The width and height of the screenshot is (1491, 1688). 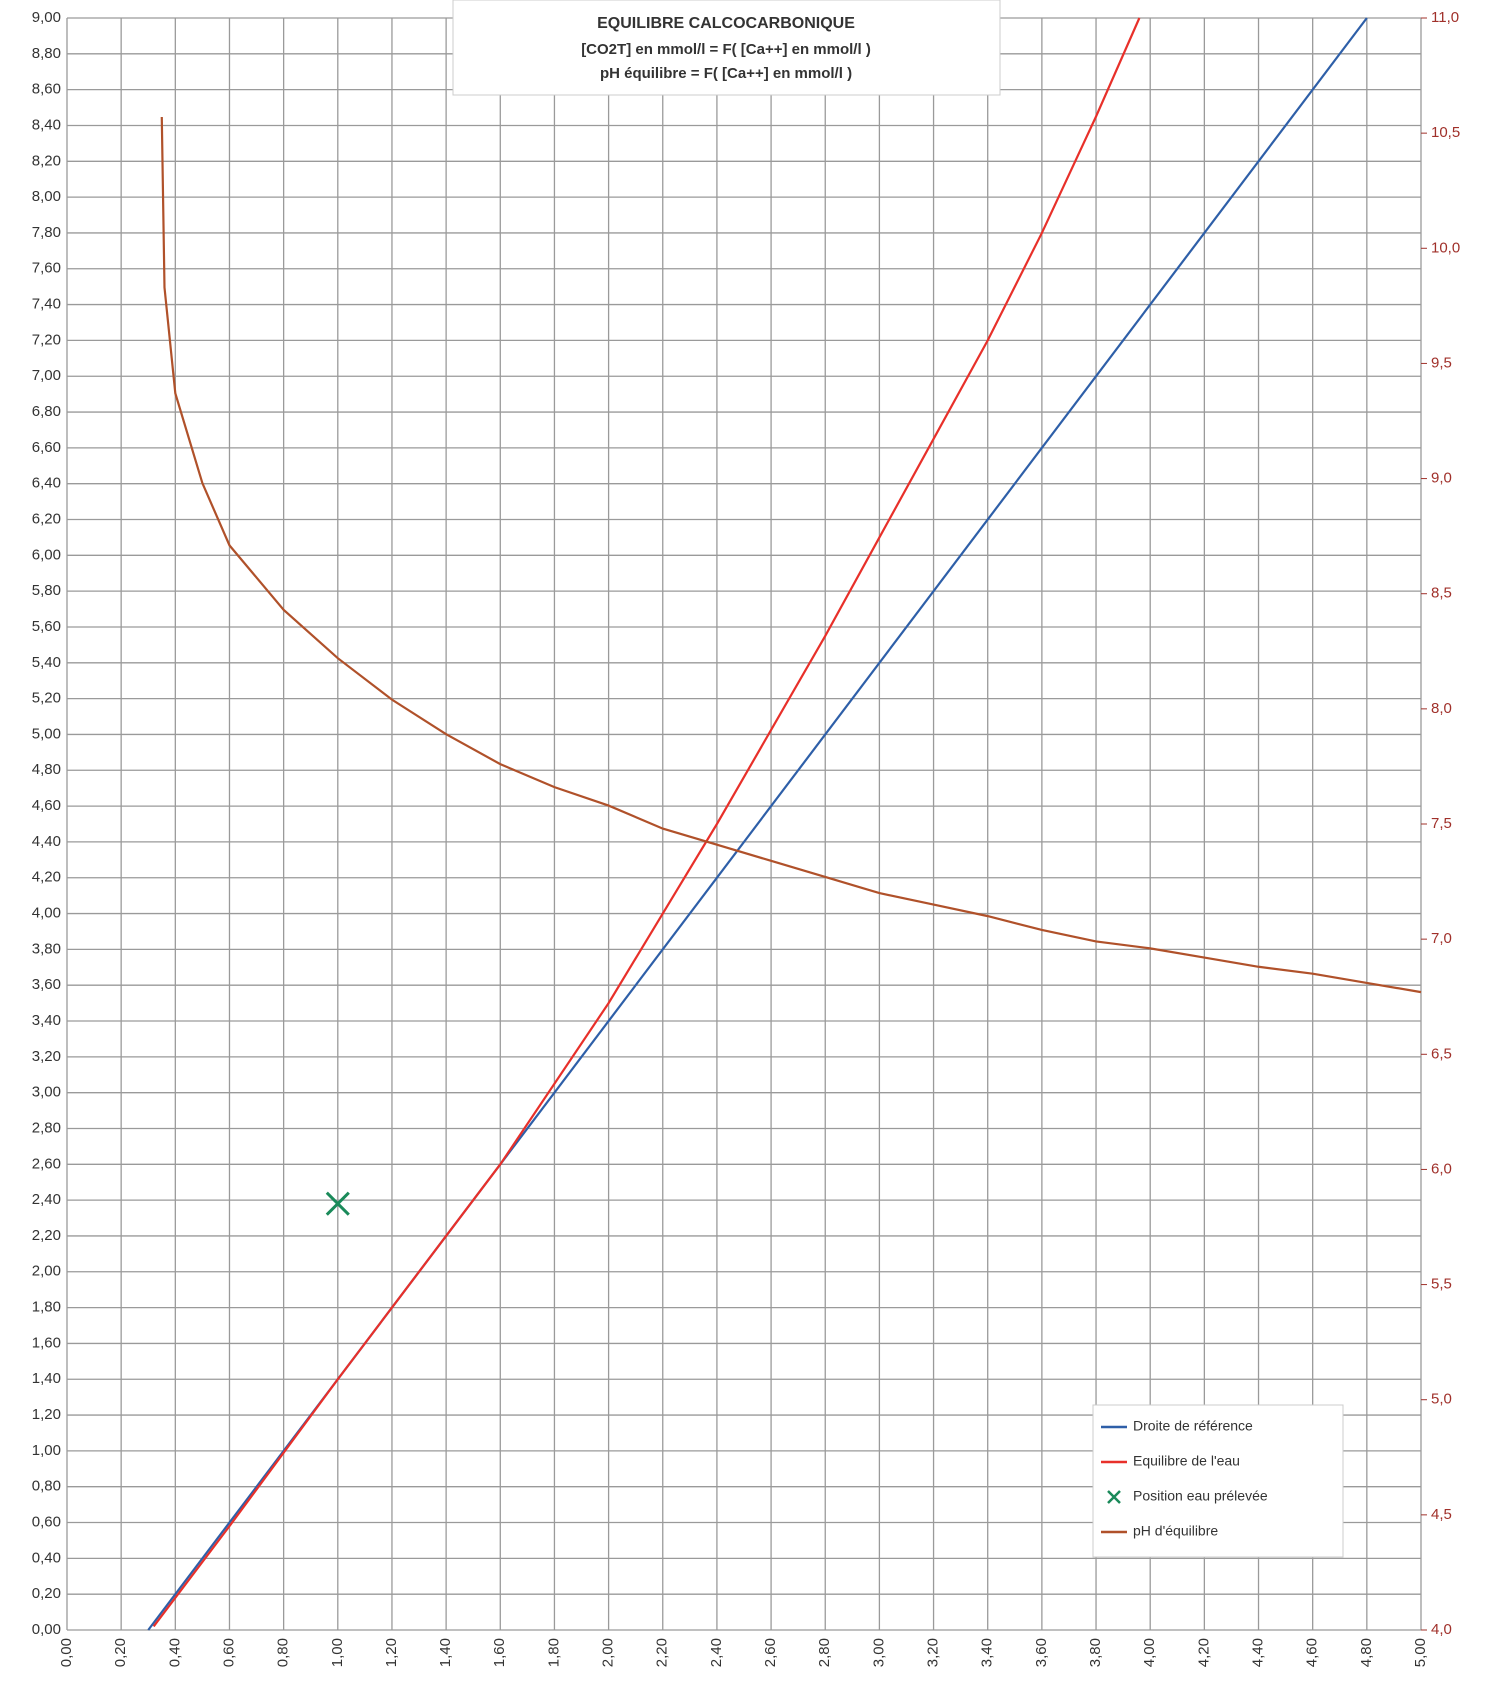 I want to click on x-tick-label: 3,20, so click(x=933, y=1652).